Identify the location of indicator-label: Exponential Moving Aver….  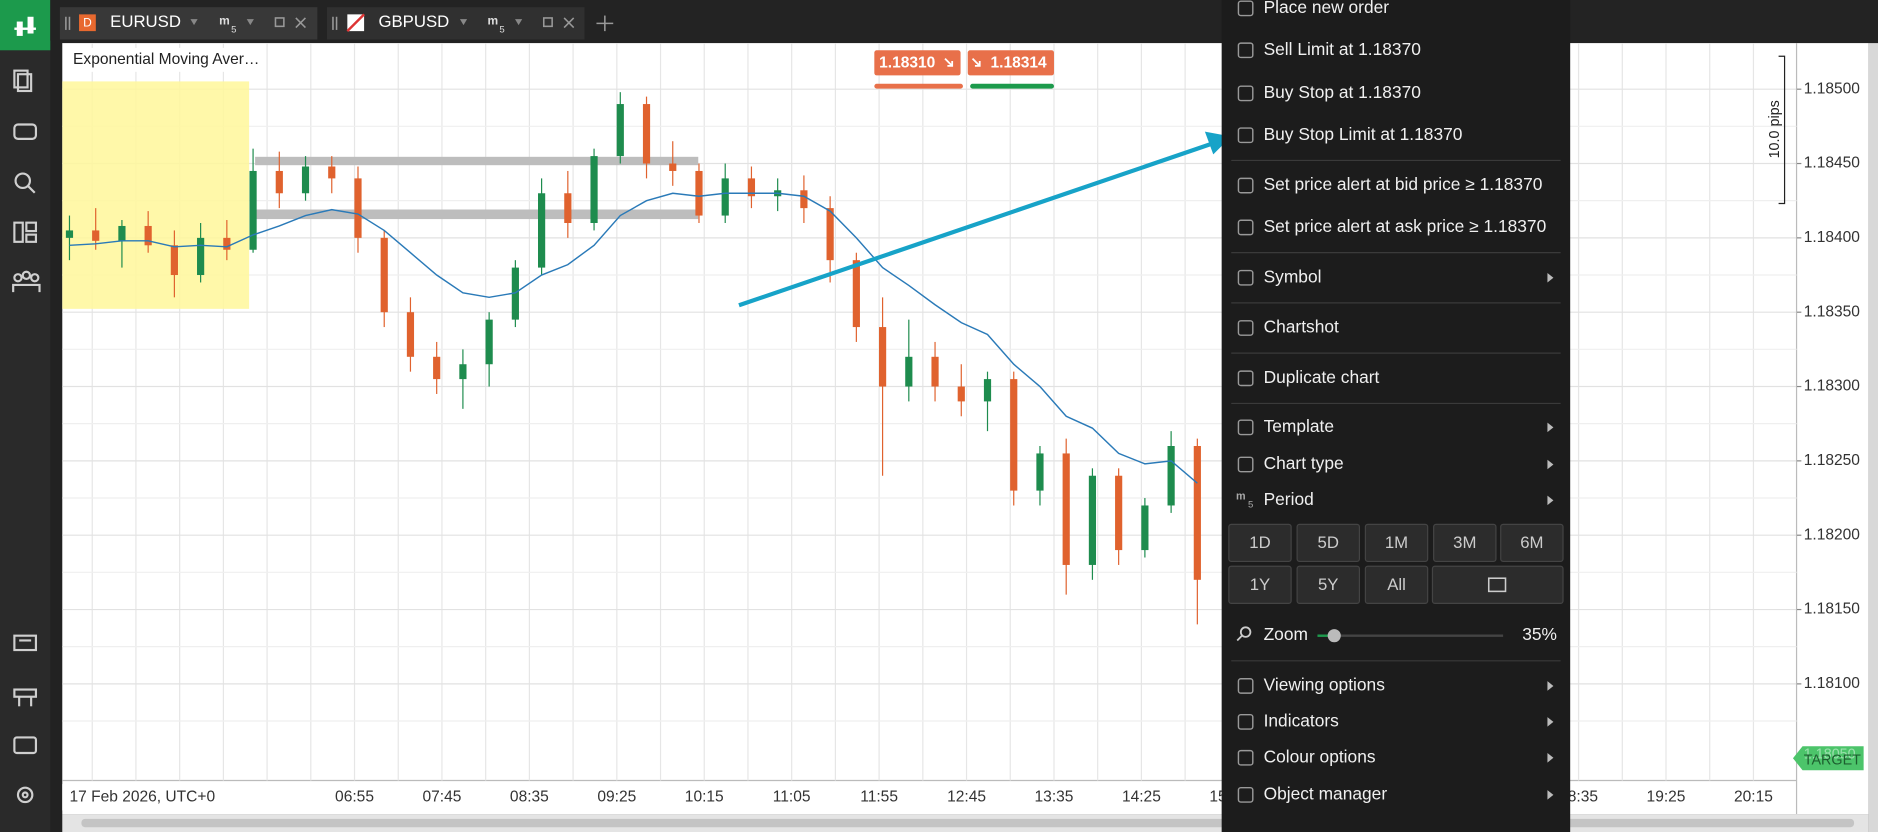
(166, 59).